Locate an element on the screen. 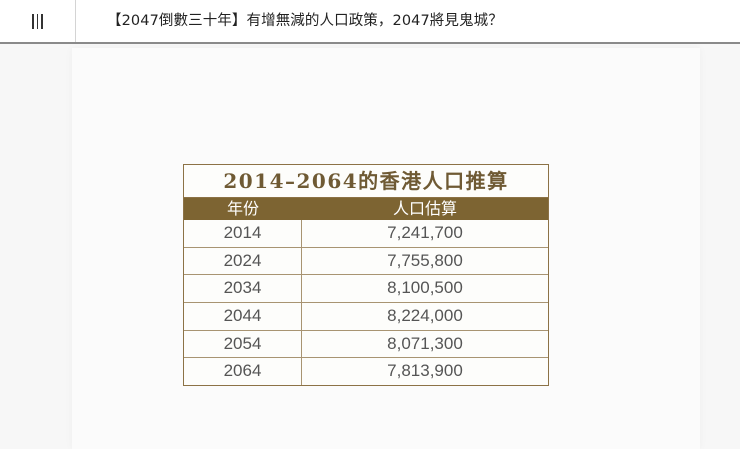 This screenshot has height=449, width=740. population-cell: 8,224,000 is located at coordinates (425, 316).